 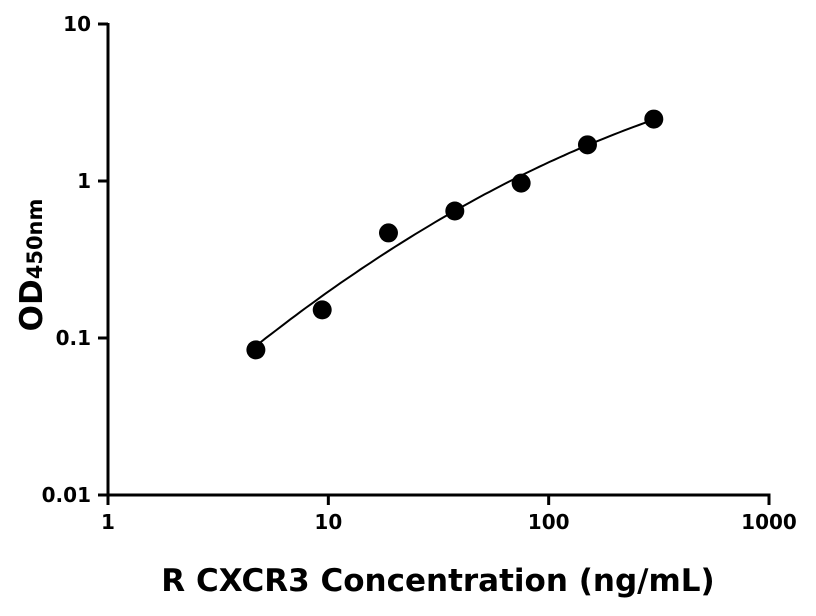 I want to click on x-tick-label: 10, so click(x=328, y=522).